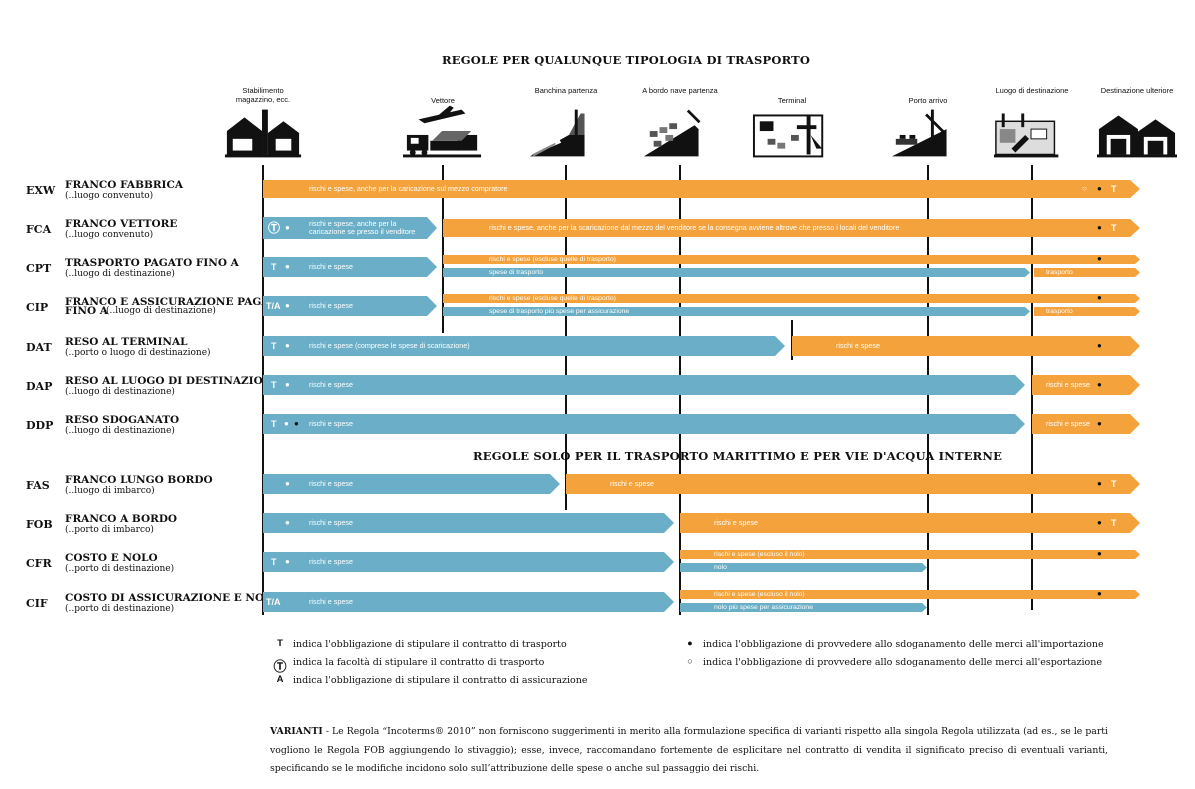 The image size is (1195, 789). What do you see at coordinates (139, 480) in the screenshot?
I see `rule-name: FRANCO LUNGO BORDO` at bounding box center [139, 480].